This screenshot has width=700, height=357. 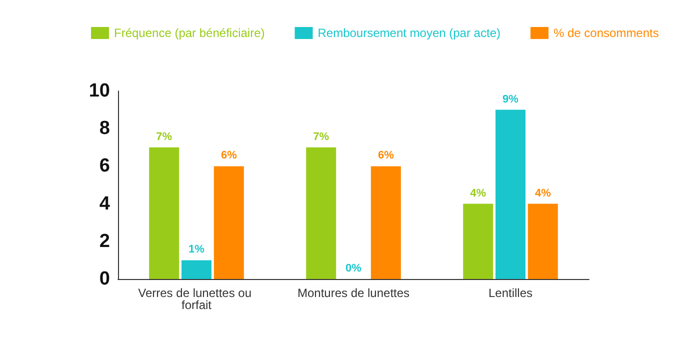 What do you see at coordinates (196, 299) in the screenshot?
I see `x-tick-label: Verres de lunettes ou forfait` at bounding box center [196, 299].